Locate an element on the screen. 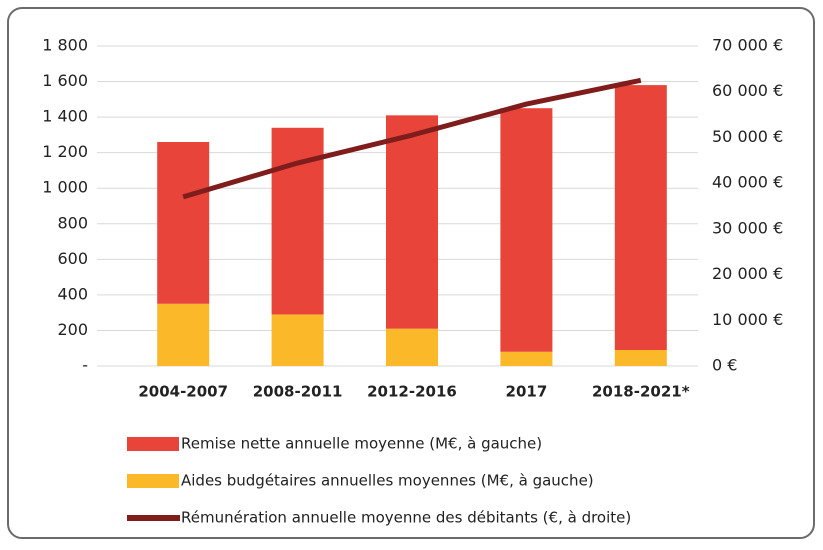  x-tick-label: 2004-2007 is located at coordinates (183, 392).